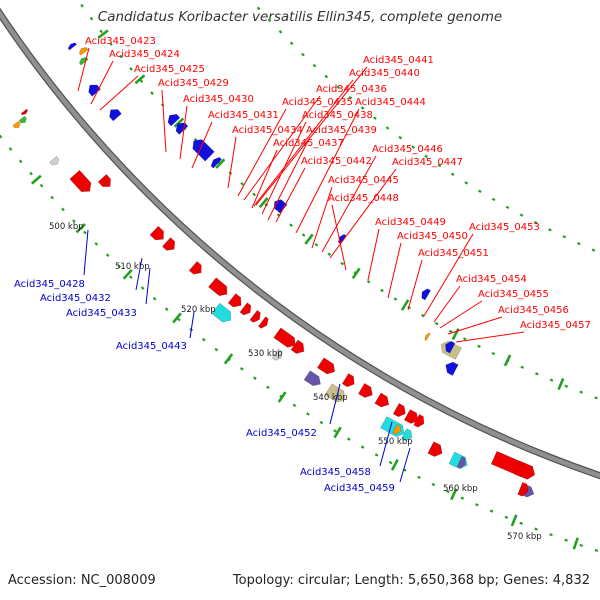 This screenshot has height=600, width=600. I want to click on gene-label-forward: Acid345_0448, so click(363, 198).